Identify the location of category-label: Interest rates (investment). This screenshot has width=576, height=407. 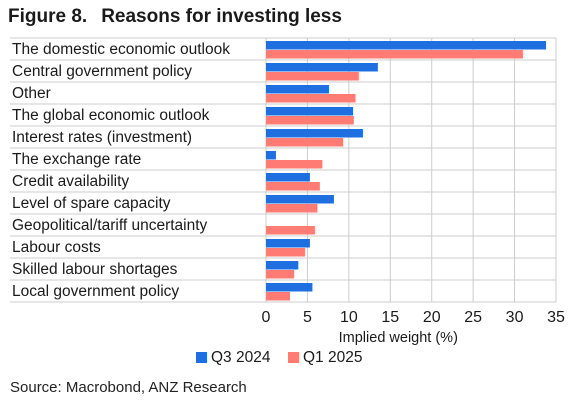
(102, 137).